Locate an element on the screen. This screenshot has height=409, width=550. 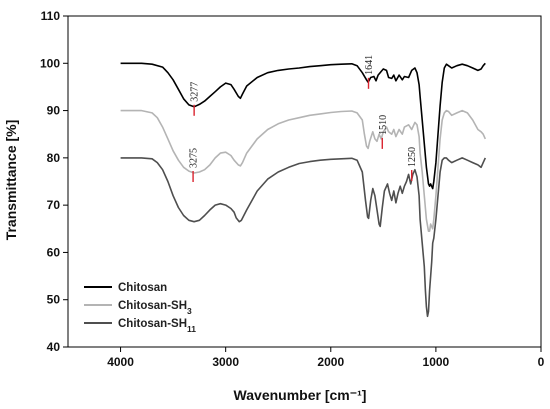
x-axis-title: Wavenumber [cm⁻¹] is located at coordinates (300, 395).